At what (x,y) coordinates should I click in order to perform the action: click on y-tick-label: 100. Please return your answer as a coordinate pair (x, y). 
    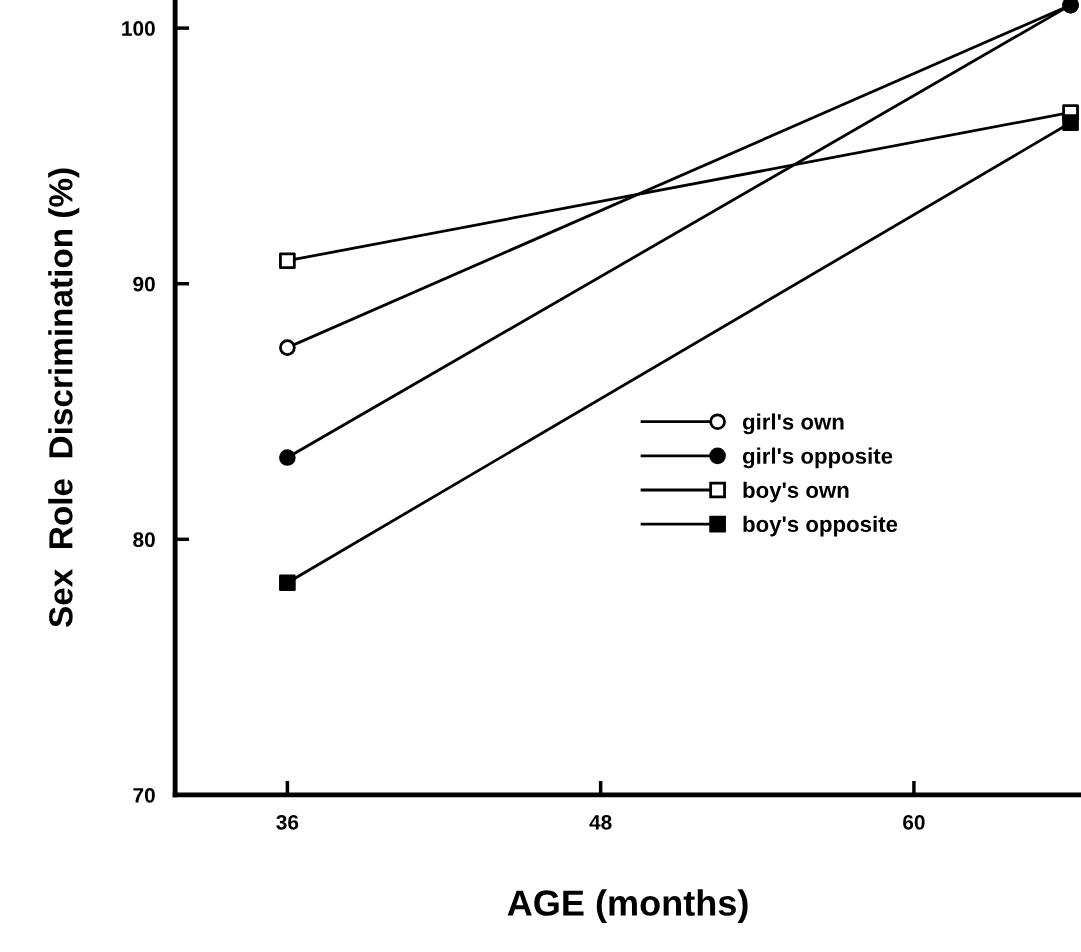
    Looking at the image, I should click on (138, 28).